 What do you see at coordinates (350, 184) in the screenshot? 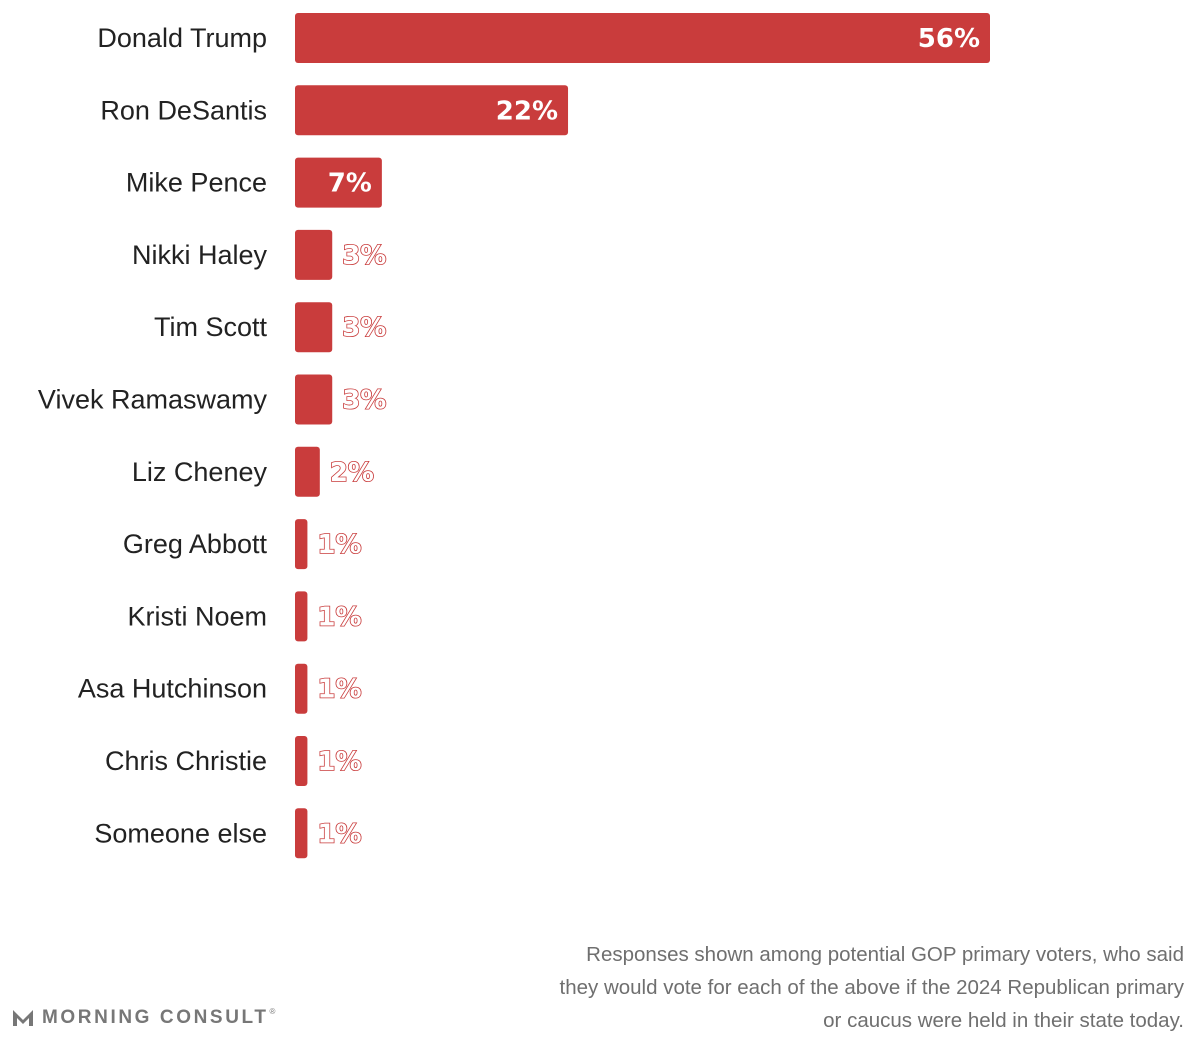
I see `data-label-mike-pence: 7%` at bounding box center [350, 184].